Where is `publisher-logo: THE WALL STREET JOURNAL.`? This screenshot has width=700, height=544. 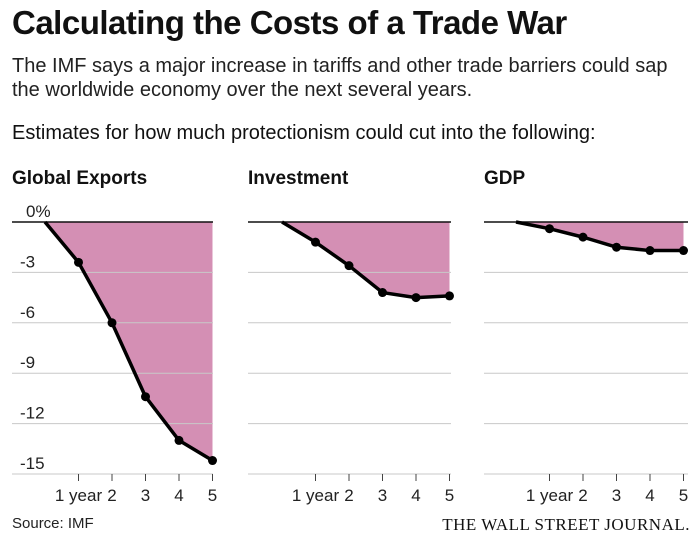
publisher-logo: THE WALL STREET JOURNAL. is located at coordinates (566, 524).